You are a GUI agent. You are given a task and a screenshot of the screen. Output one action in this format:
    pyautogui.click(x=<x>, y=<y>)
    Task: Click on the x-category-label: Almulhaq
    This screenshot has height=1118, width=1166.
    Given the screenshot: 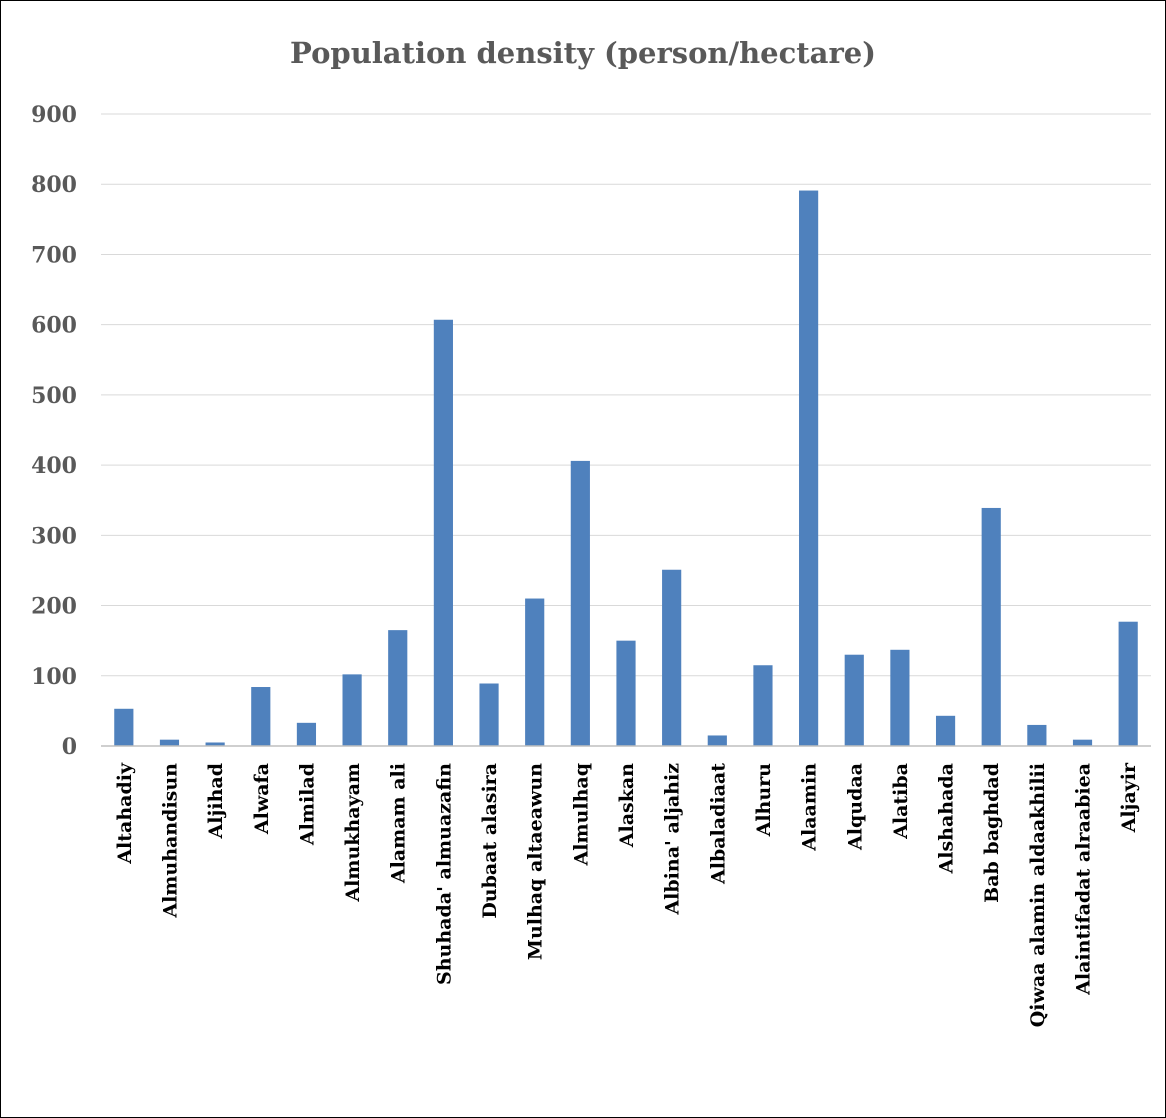 What is the action you would take?
    pyautogui.click(x=581, y=815)
    